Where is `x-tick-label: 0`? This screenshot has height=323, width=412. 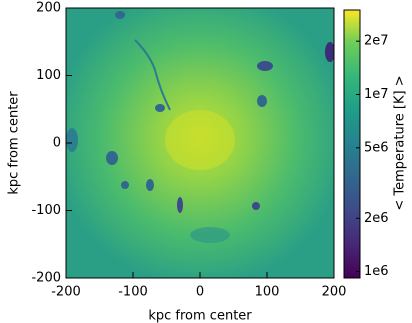
x-tick-label: 0 is located at coordinates (200, 292).